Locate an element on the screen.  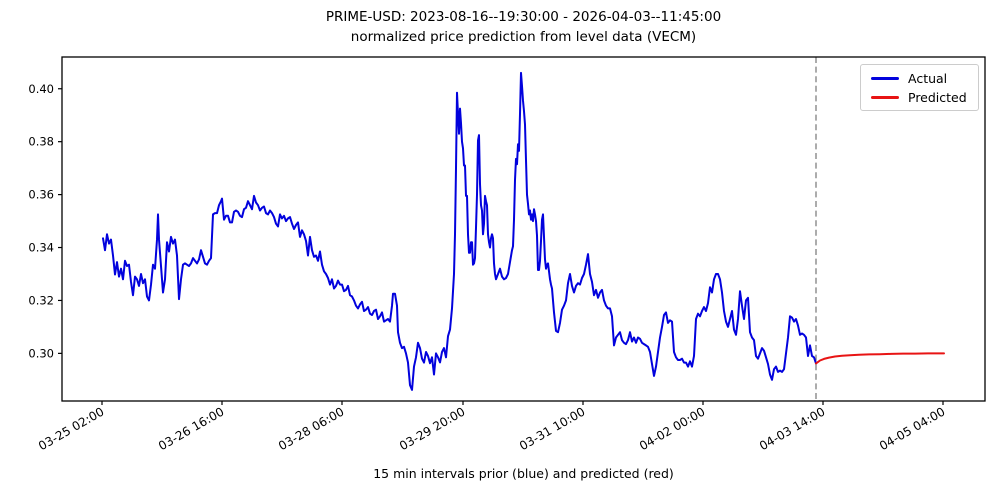
legend-label-actual: Actual is located at coordinates (928, 78).